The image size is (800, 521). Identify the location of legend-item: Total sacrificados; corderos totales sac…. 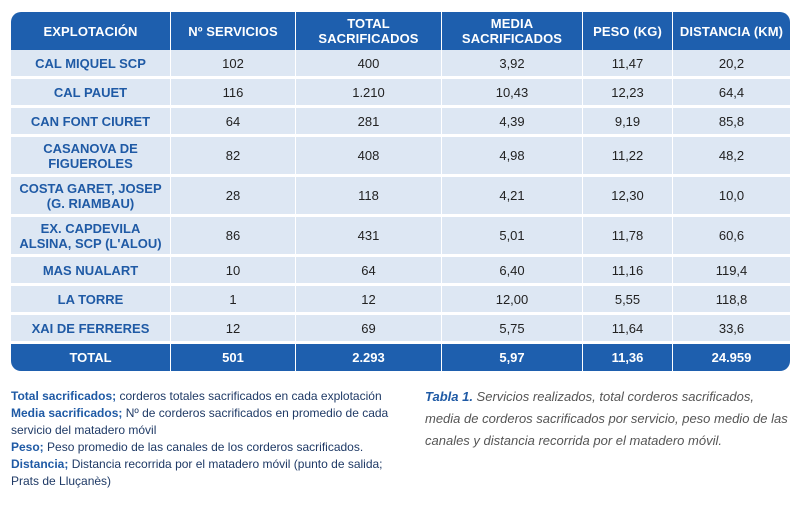
(208, 396).